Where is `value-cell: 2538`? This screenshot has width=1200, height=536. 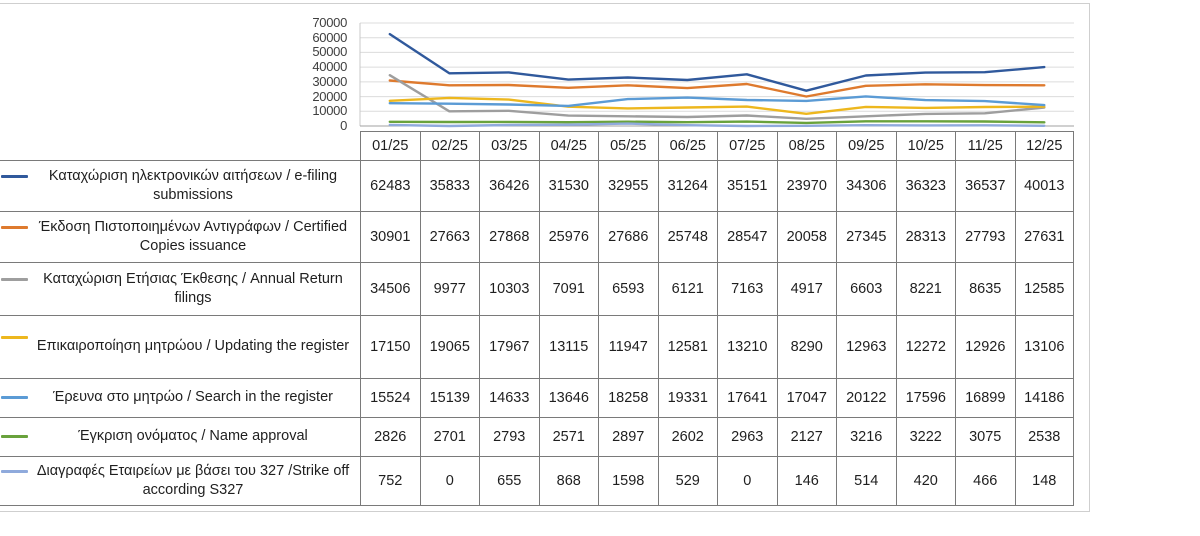 value-cell: 2538 is located at coordinates (1044, 437).